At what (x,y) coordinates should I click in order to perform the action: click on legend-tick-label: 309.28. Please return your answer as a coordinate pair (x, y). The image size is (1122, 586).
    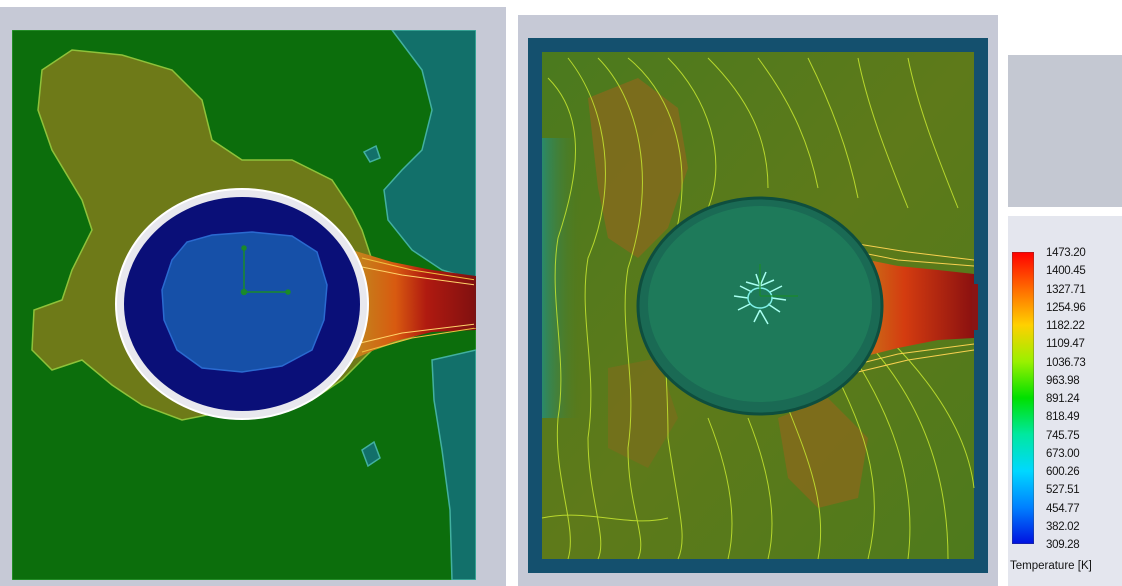
    Looking at the image, I should click on (1063, 545).